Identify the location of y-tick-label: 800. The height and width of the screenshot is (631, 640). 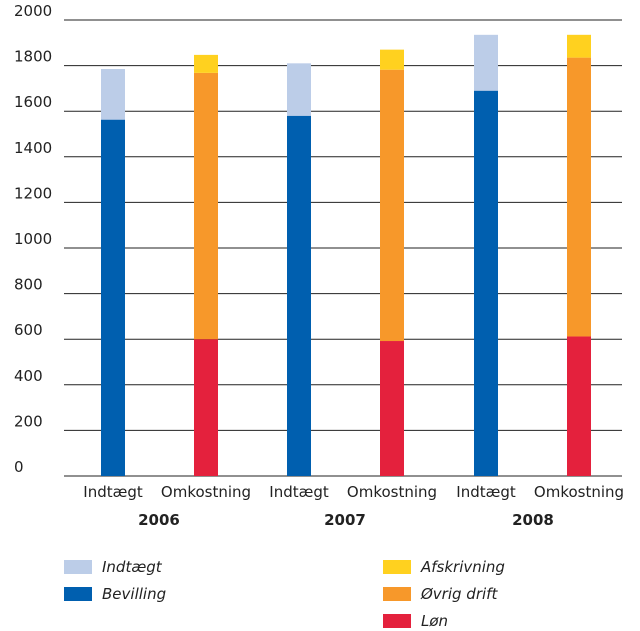
(28, 285).